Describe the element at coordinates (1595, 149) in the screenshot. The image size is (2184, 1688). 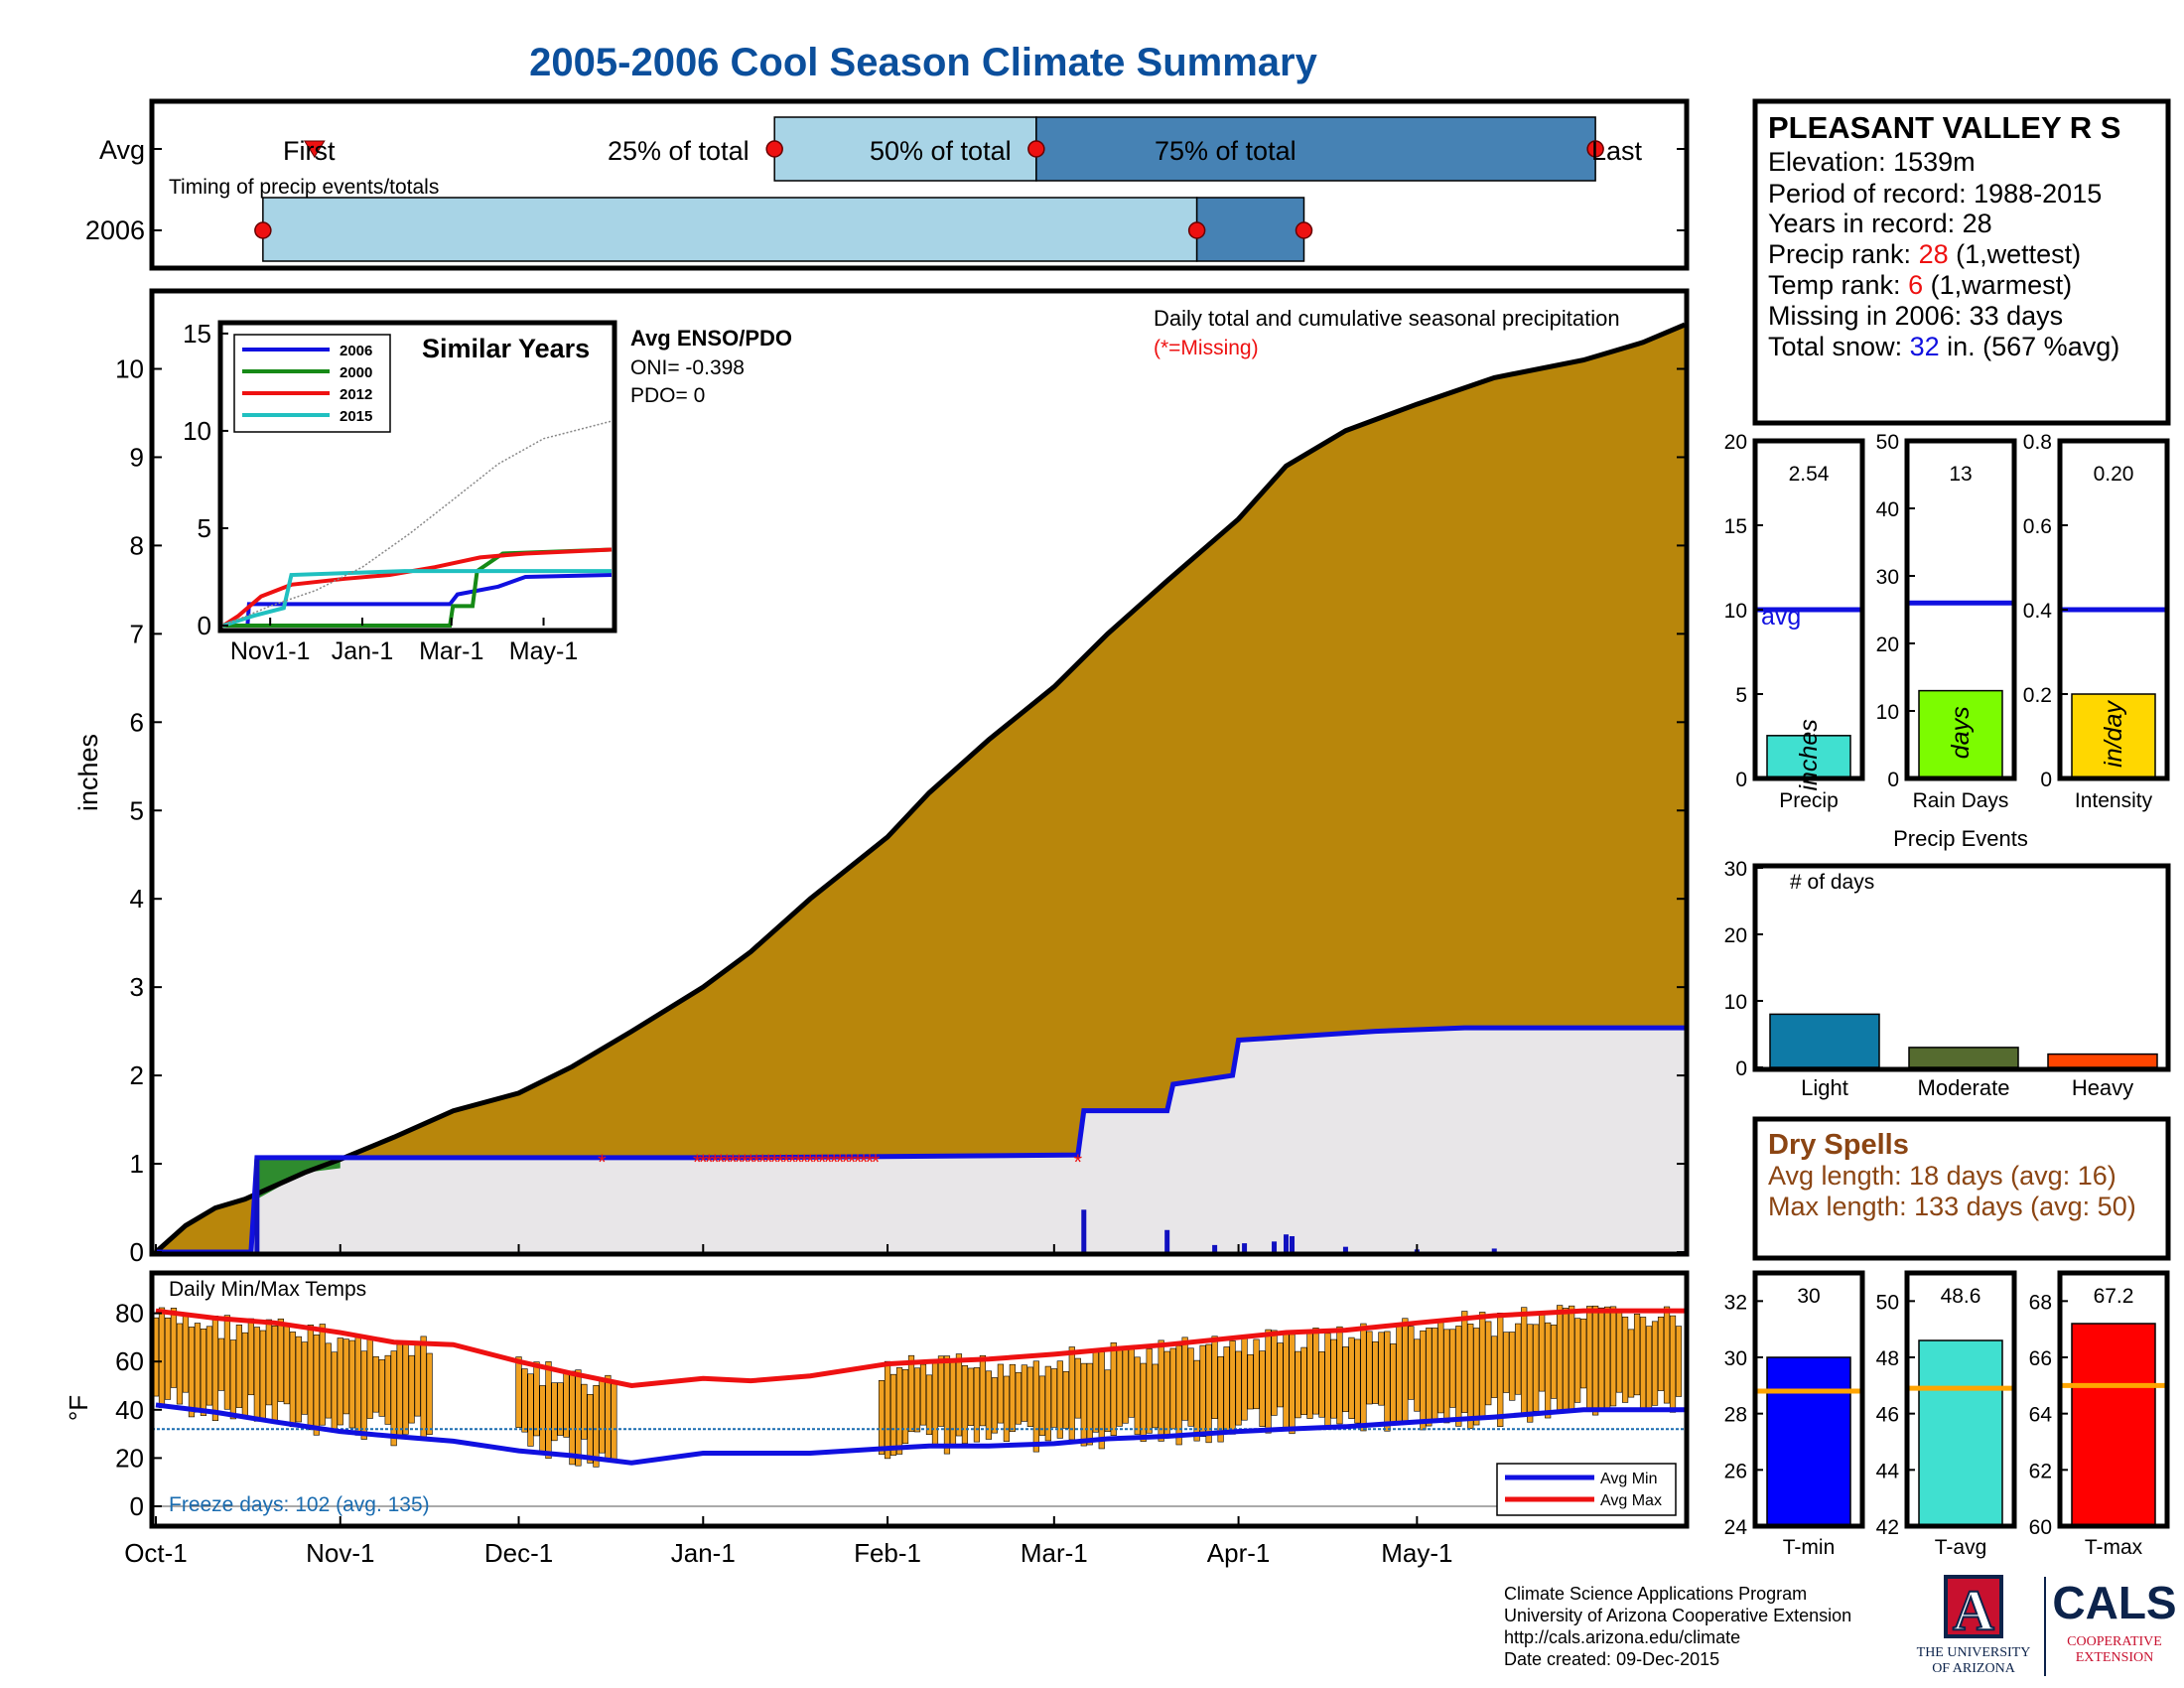
I see `timing-avg-75-marker` at that location.